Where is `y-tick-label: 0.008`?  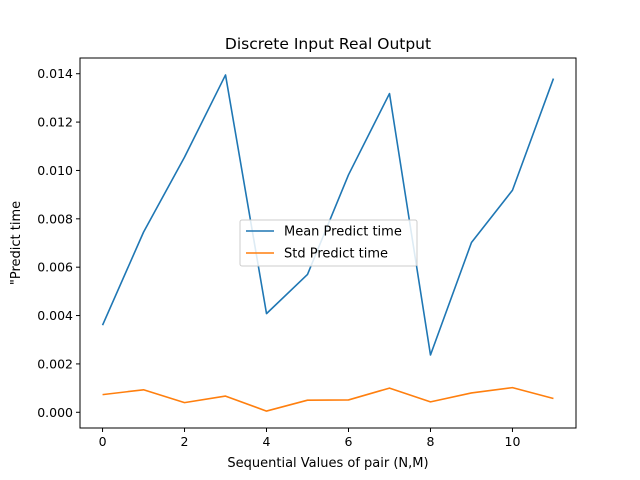
y-tick-label: 0.008 is located at coordinates (55, 218).